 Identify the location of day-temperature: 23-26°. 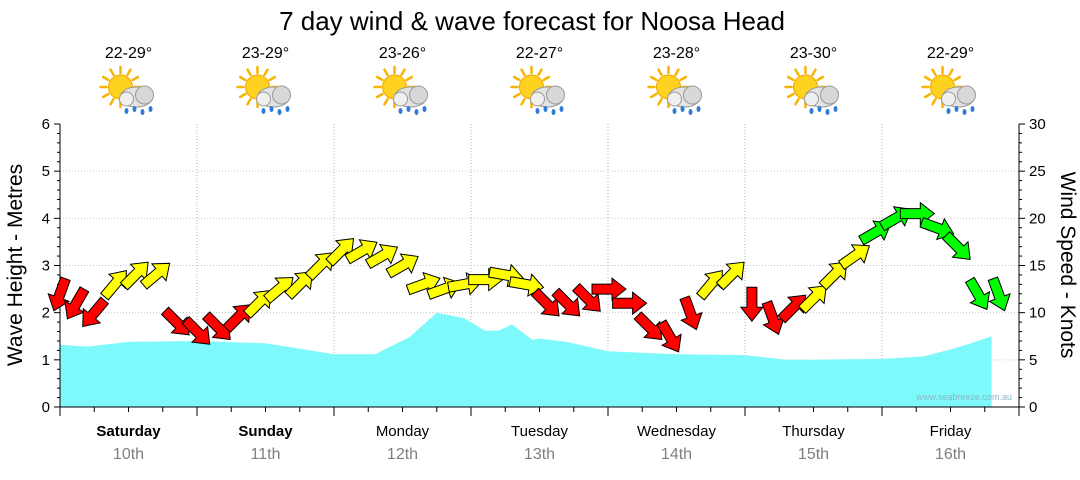
(402, 53).